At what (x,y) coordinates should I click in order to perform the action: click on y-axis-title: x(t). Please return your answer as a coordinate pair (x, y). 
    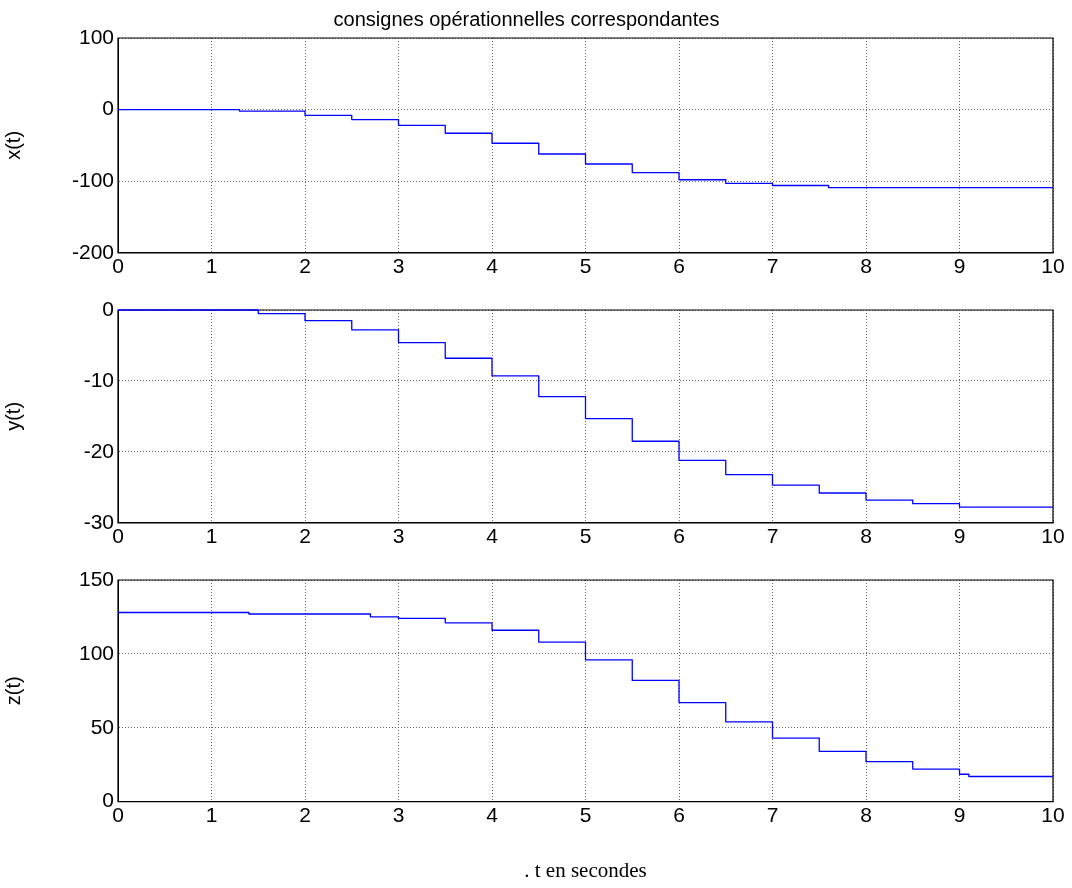
    Looking at the image, I should click on (12, 145).